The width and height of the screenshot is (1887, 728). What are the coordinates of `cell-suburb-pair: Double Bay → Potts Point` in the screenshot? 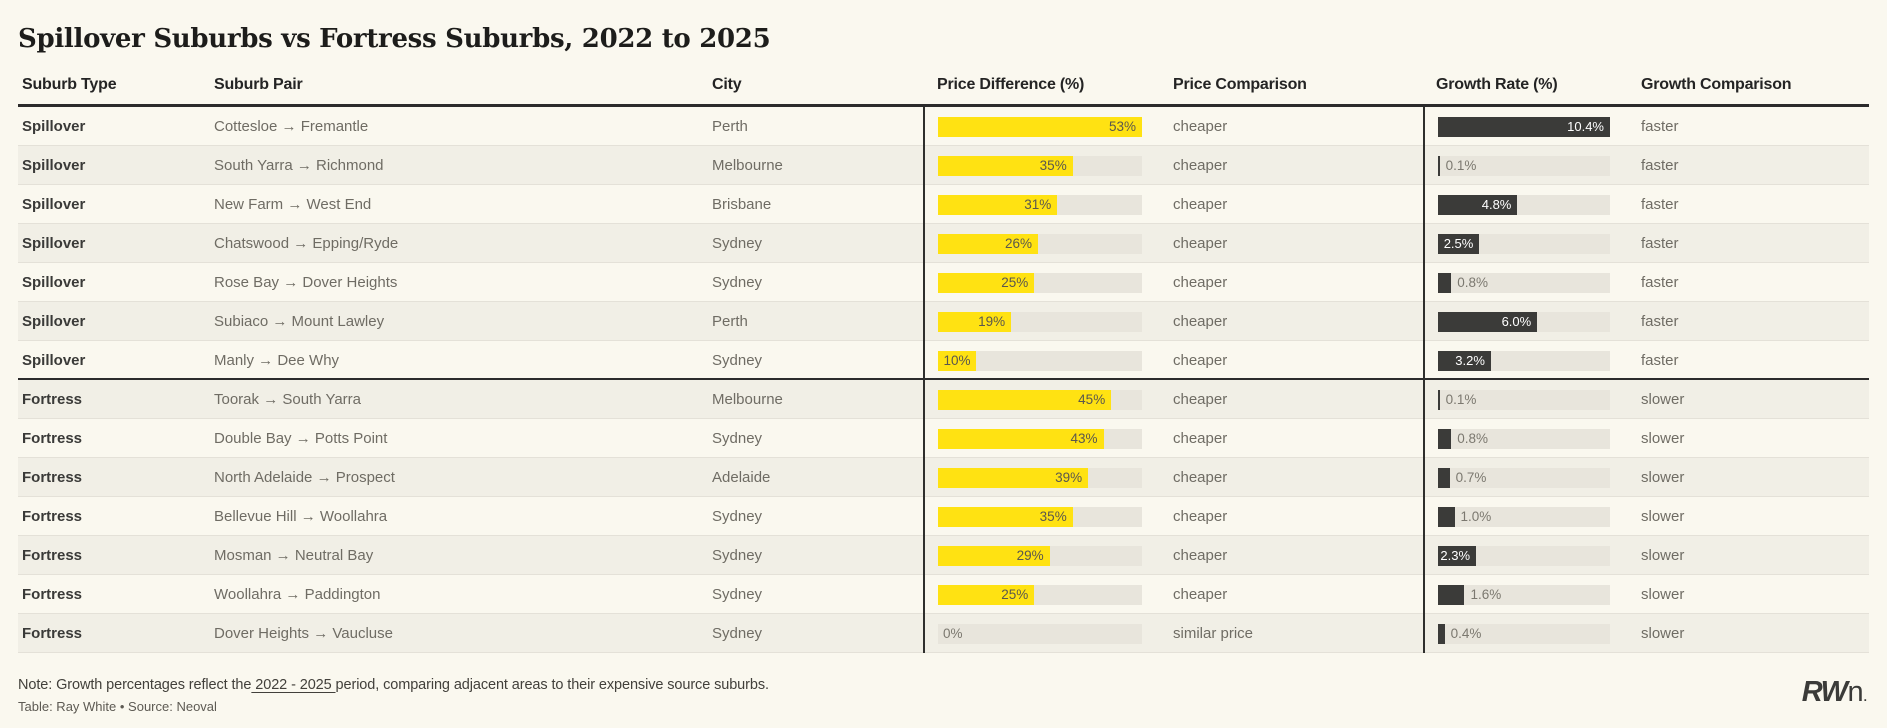 It's located at (301, 438).